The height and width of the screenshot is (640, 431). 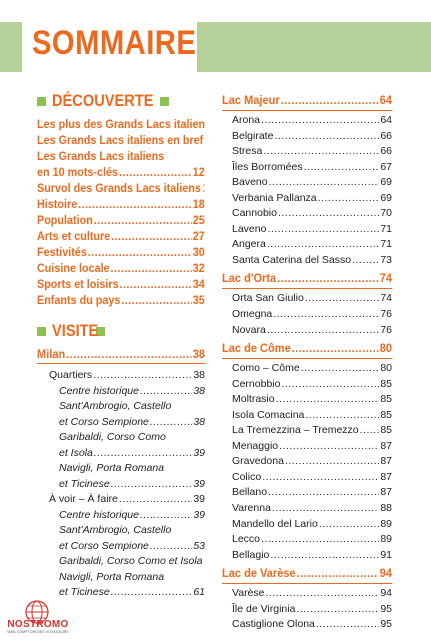 I want to click on town-entry: Castiglione Olona 95, so click(x=307, y=625).